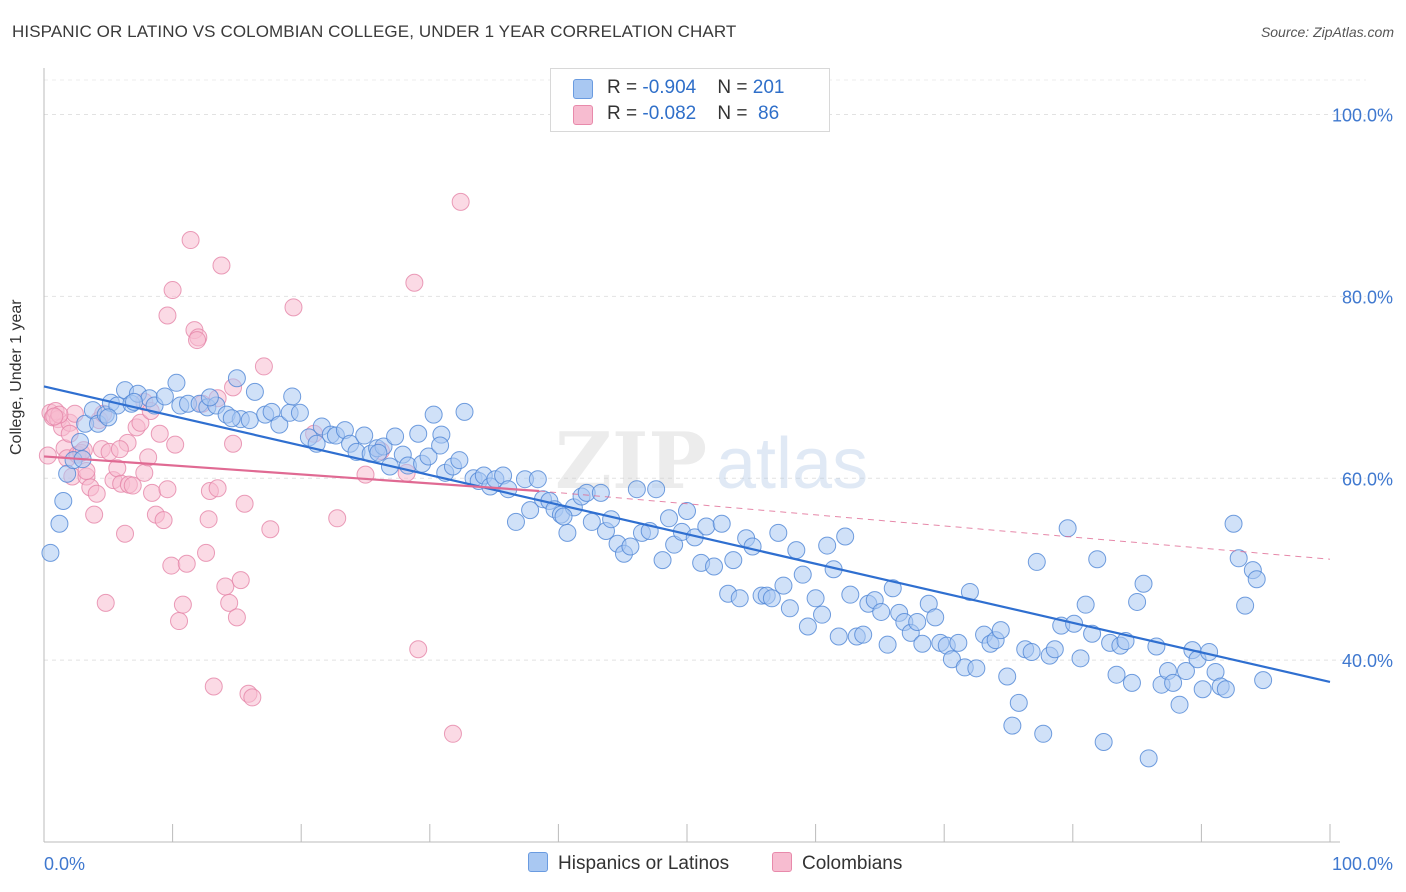 This screenshot has width=1406, height=892. What do you see at coordinates (1367, 479) in the screenshot?
I see `y-tick-label: 60.0%` at bounding box center [1367, 479].